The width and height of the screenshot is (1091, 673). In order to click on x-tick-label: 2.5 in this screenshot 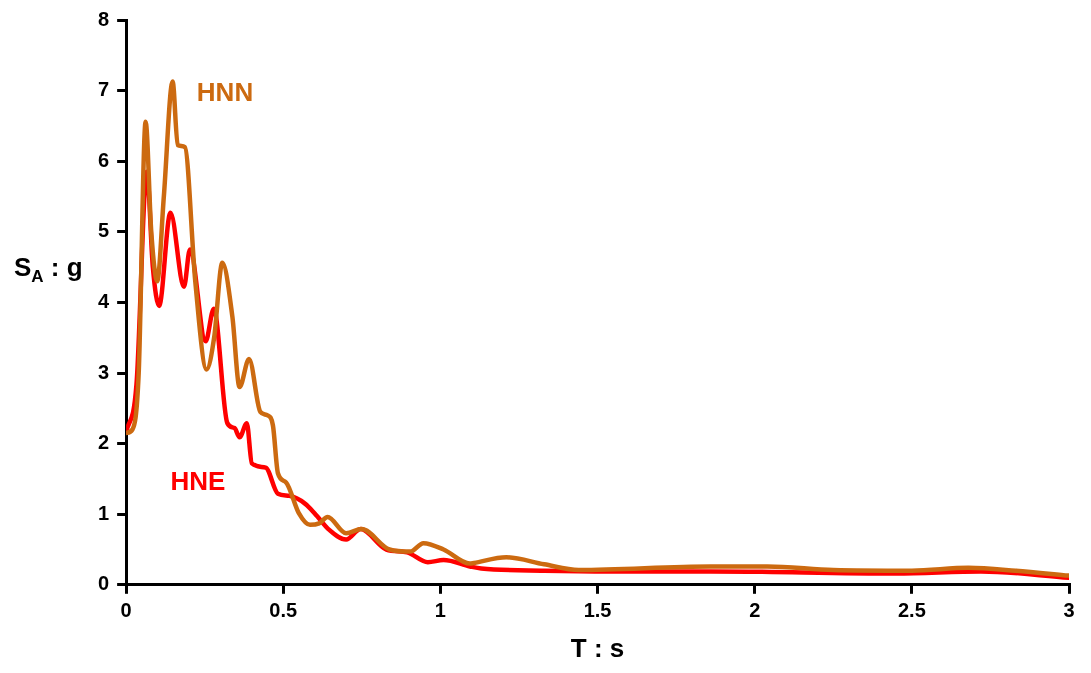, I will do `click(911, 610)`.